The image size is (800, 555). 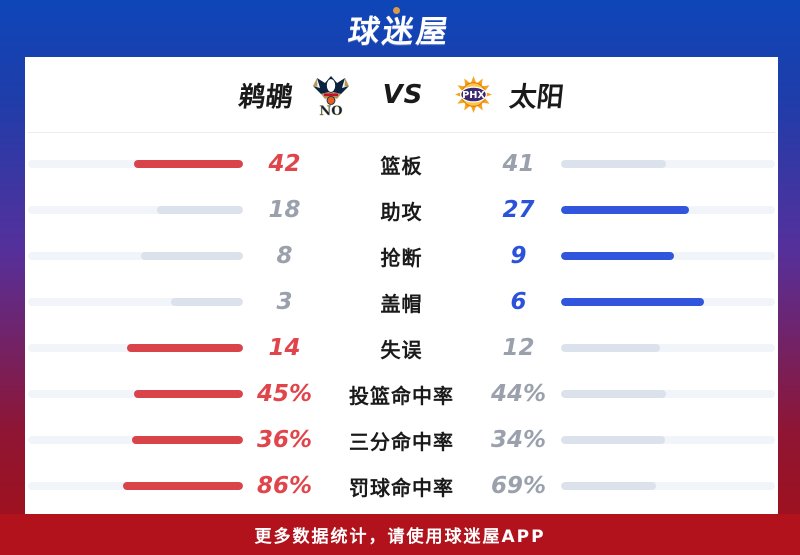 I want to click on right-value: 34%, so click(x=518, y=440).